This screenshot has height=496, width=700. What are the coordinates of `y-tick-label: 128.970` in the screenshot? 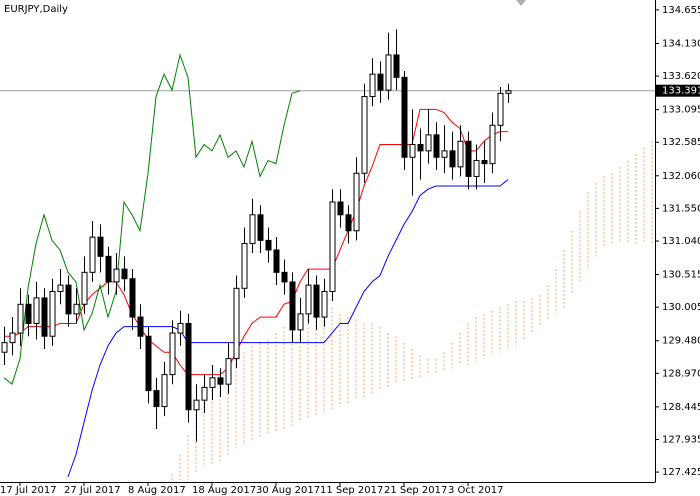 It's located at (681, 373).